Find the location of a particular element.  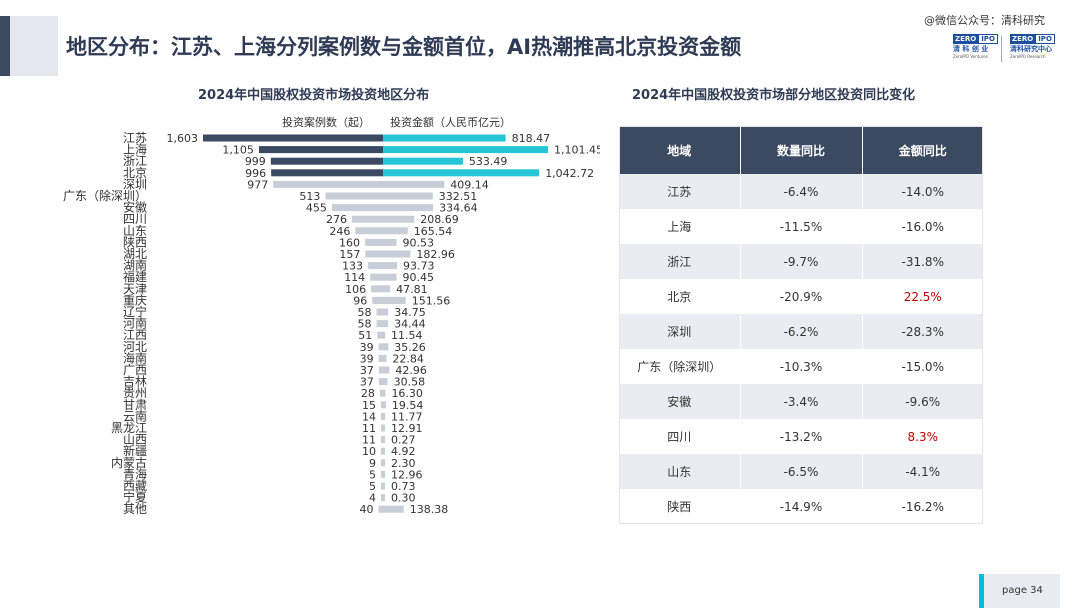

logo-divider is located at coordinates (1001, 49).